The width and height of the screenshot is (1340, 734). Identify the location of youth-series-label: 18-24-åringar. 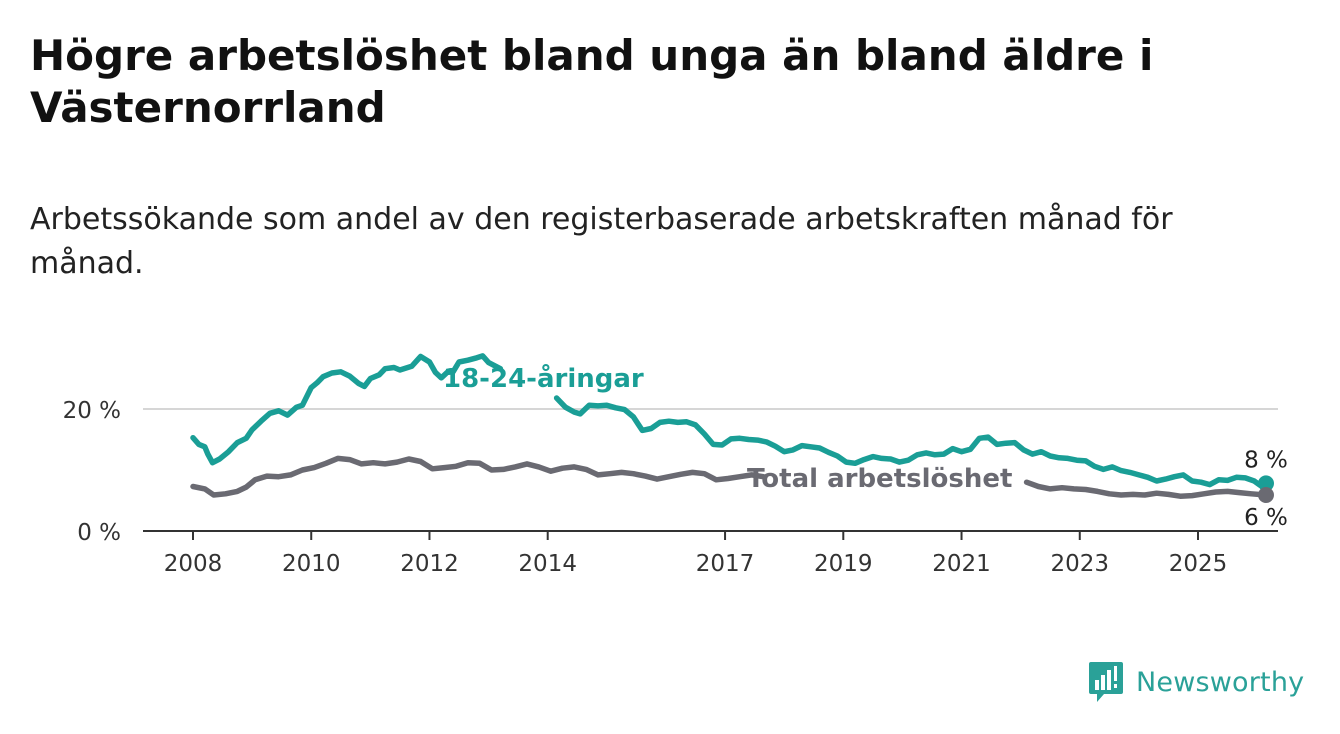
(543, 378).